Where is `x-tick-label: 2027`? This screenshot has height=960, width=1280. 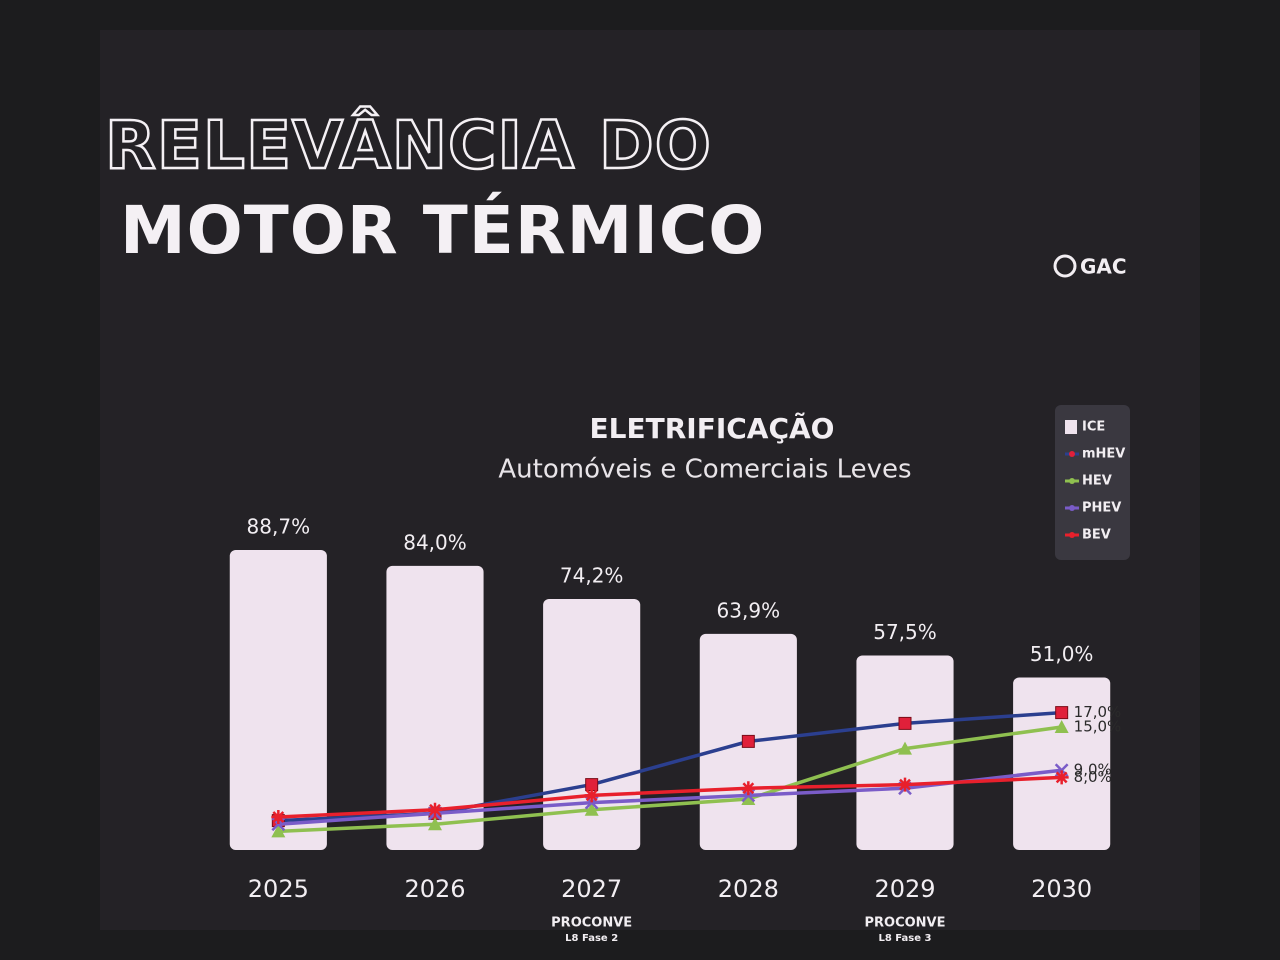 x-tick-label: 2027 is located at coordinates (591, 889).